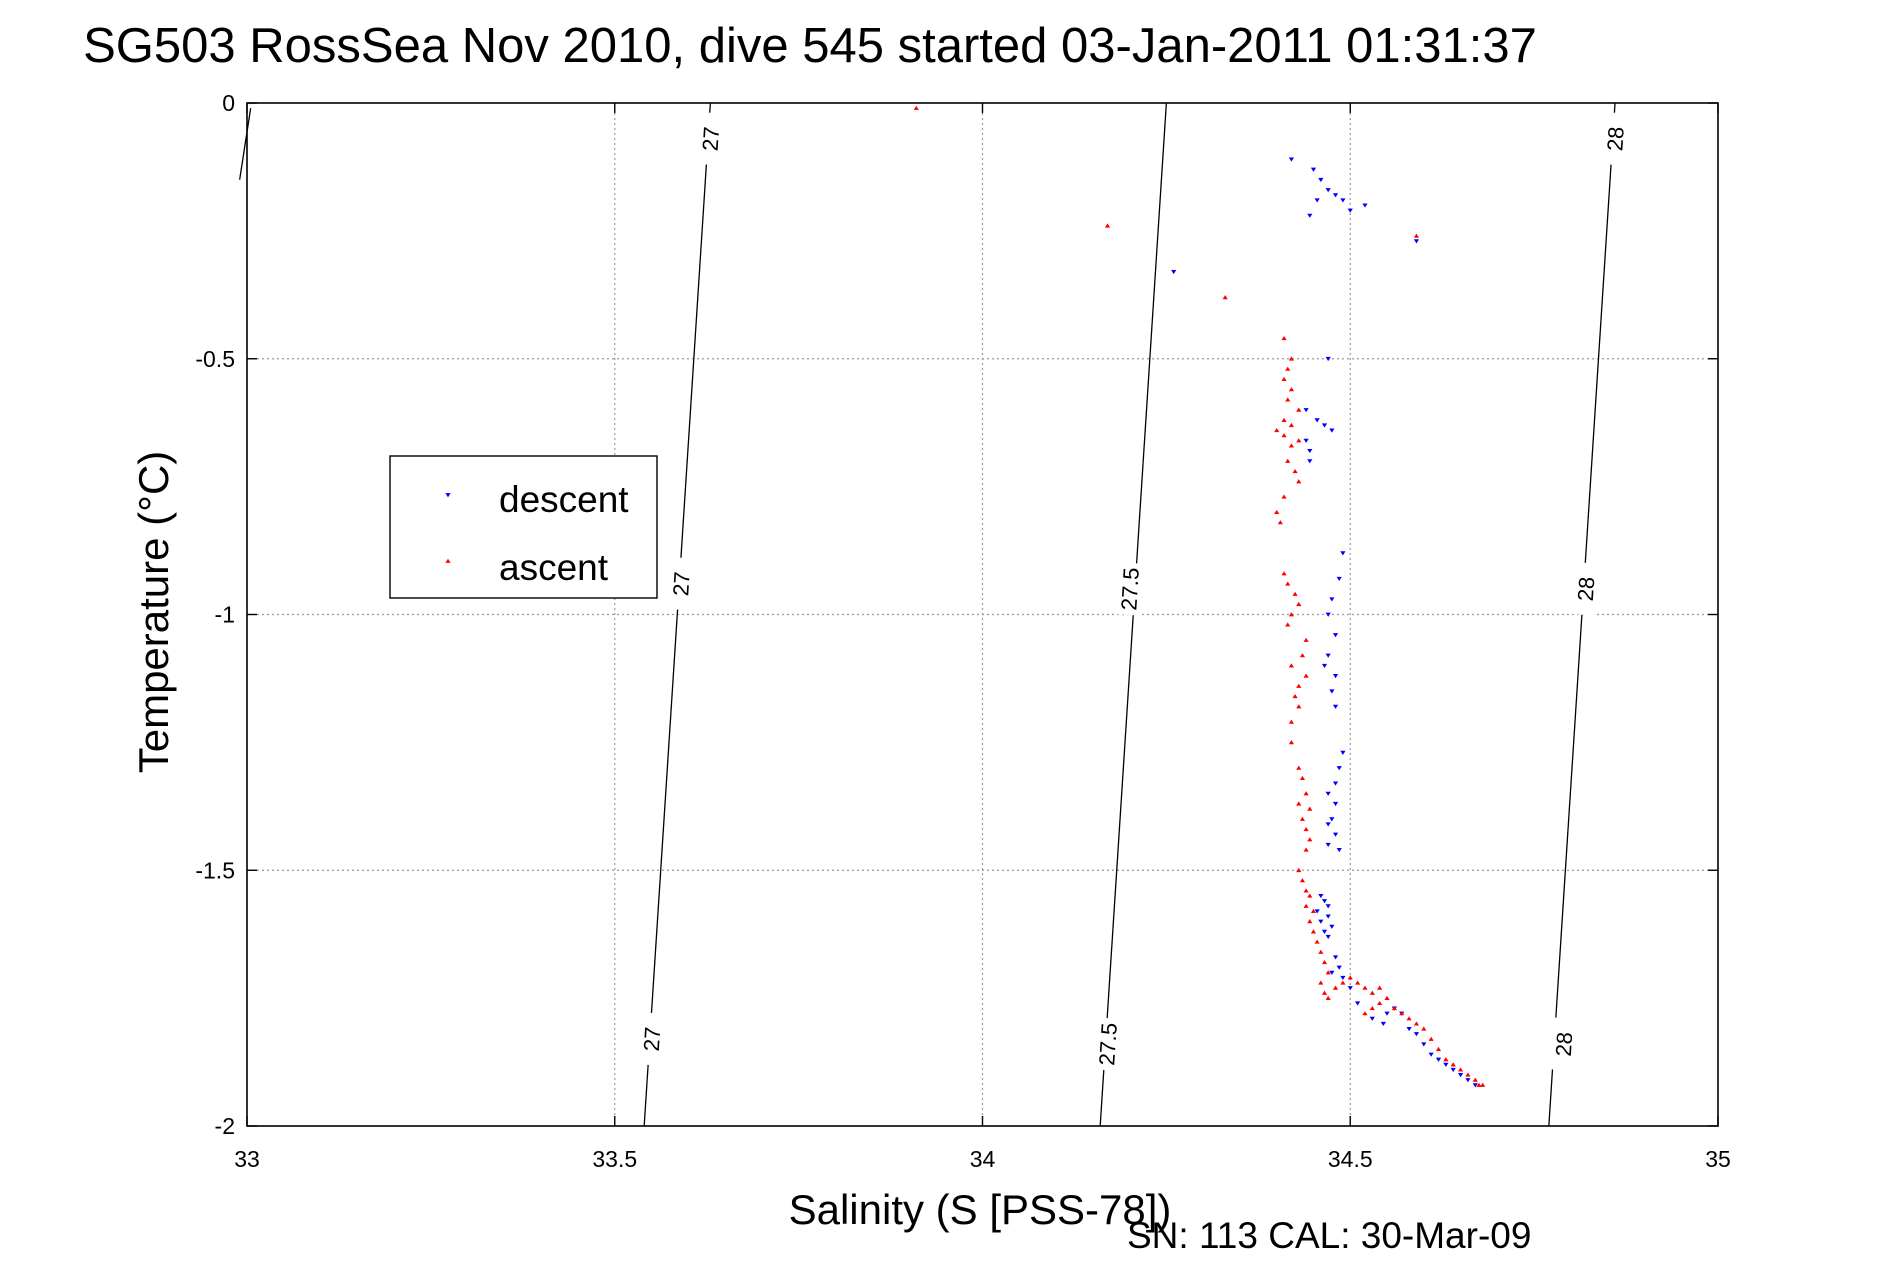 This screenshot has width=1891, height=1262. I want to click on contour-label: 27.5, so click(1130, 589).